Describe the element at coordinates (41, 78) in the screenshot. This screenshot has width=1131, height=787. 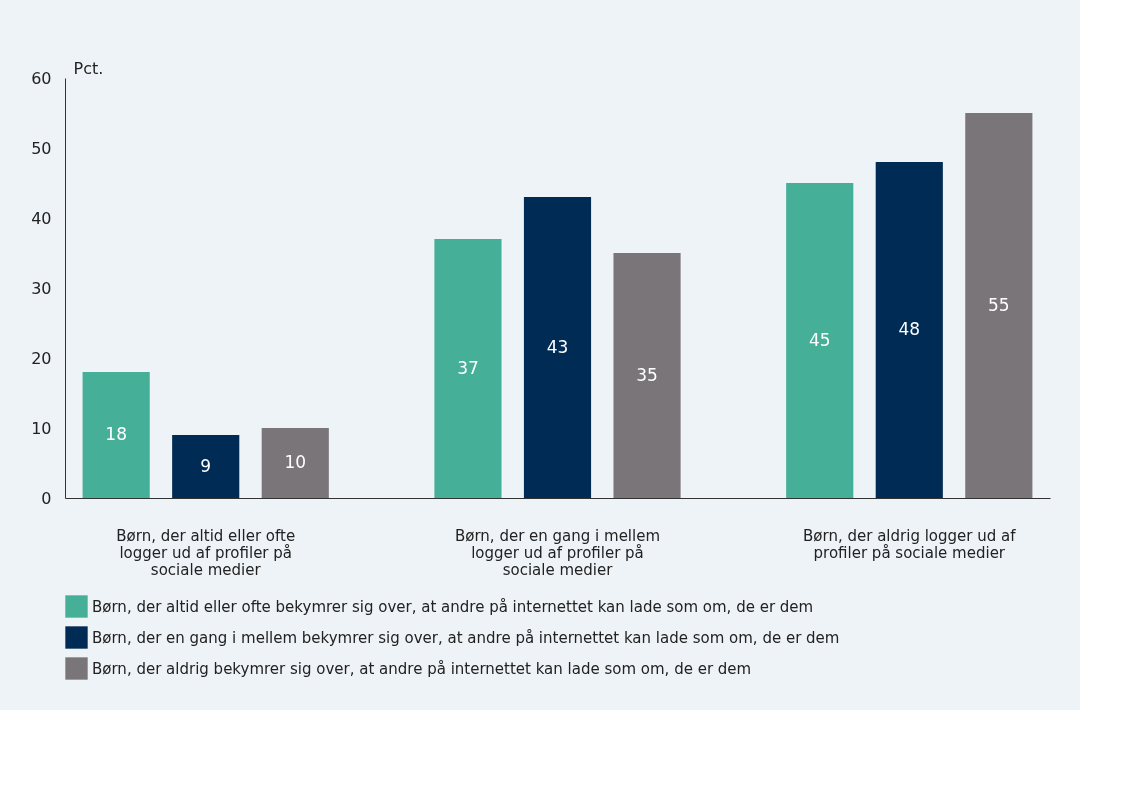
I see `y-tick-label: 60` at that location.